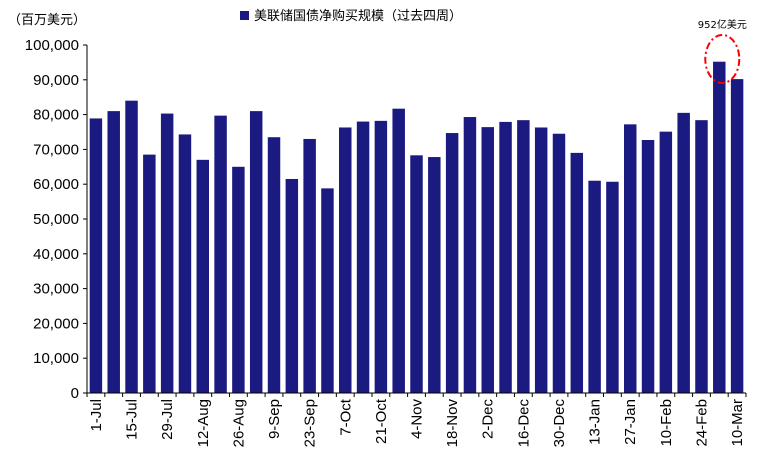 The width and height of the screenshot is (757, 465). I want to click on y-tick-label: 60,000, so click(56, 184).